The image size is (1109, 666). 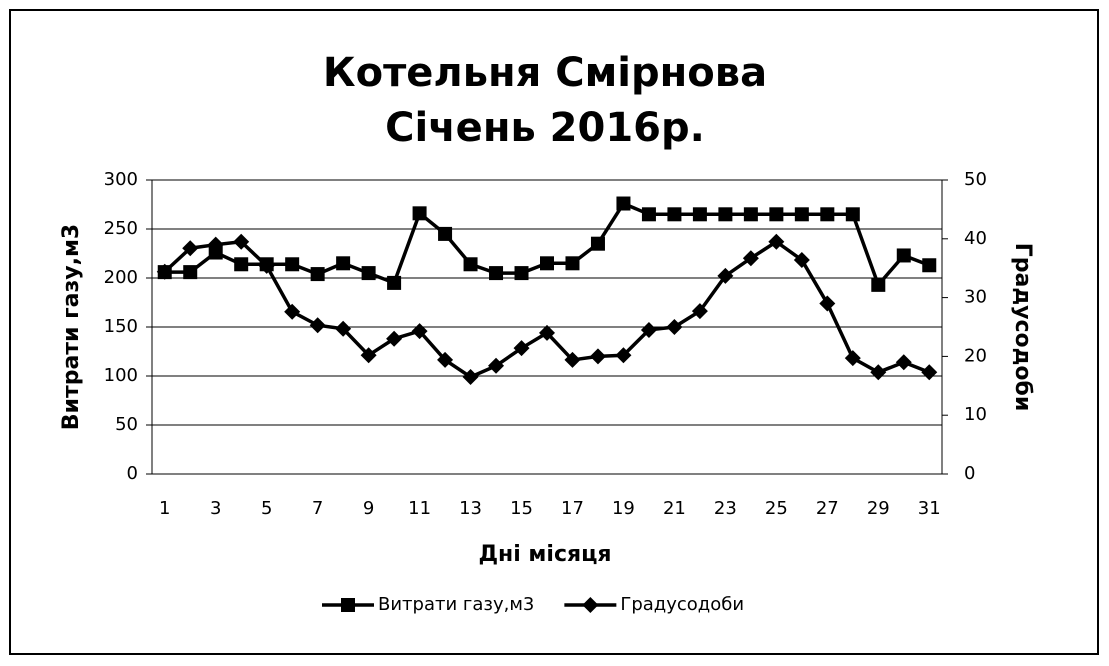 What do you see at coordinates (368, 508) in the screenshot?
I see `x-tick-label: 9` at bounding box center [368, 508].